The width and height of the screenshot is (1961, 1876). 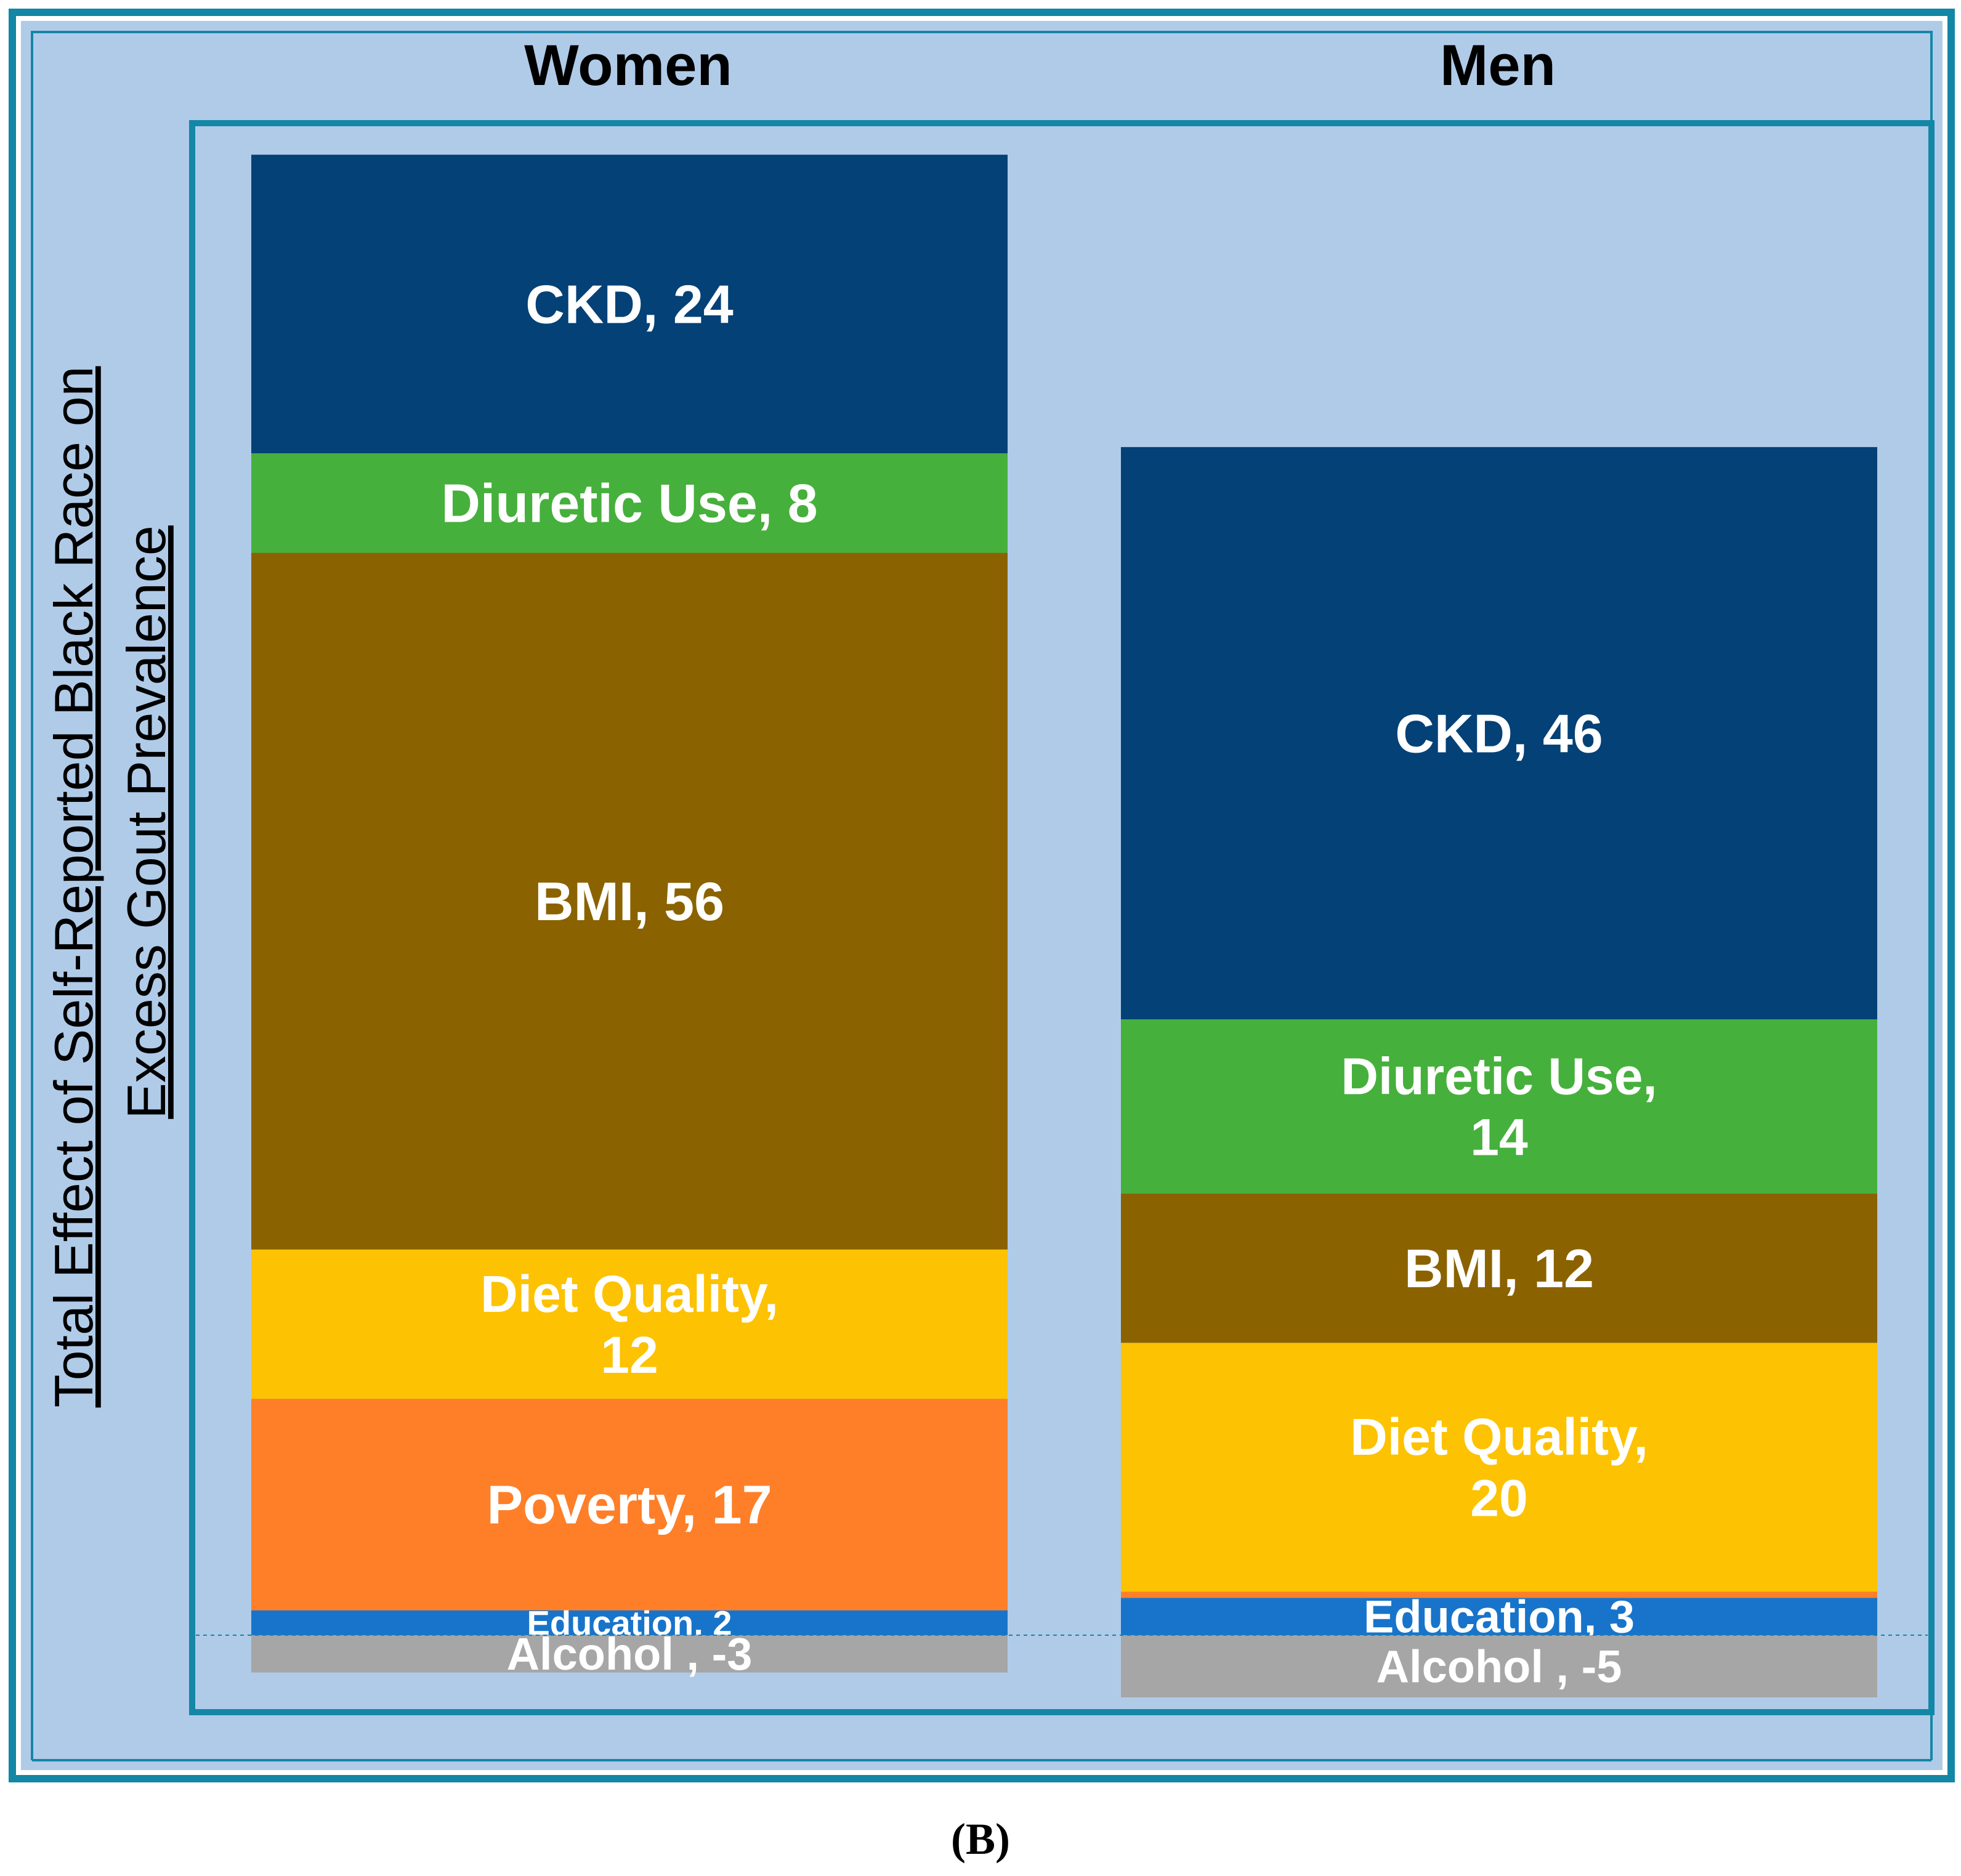 What do you see at coordinates (629, 1355) in the screenshot?
I see `data-label-diet-quality-women: 12` at bounding box center [629, 1355].